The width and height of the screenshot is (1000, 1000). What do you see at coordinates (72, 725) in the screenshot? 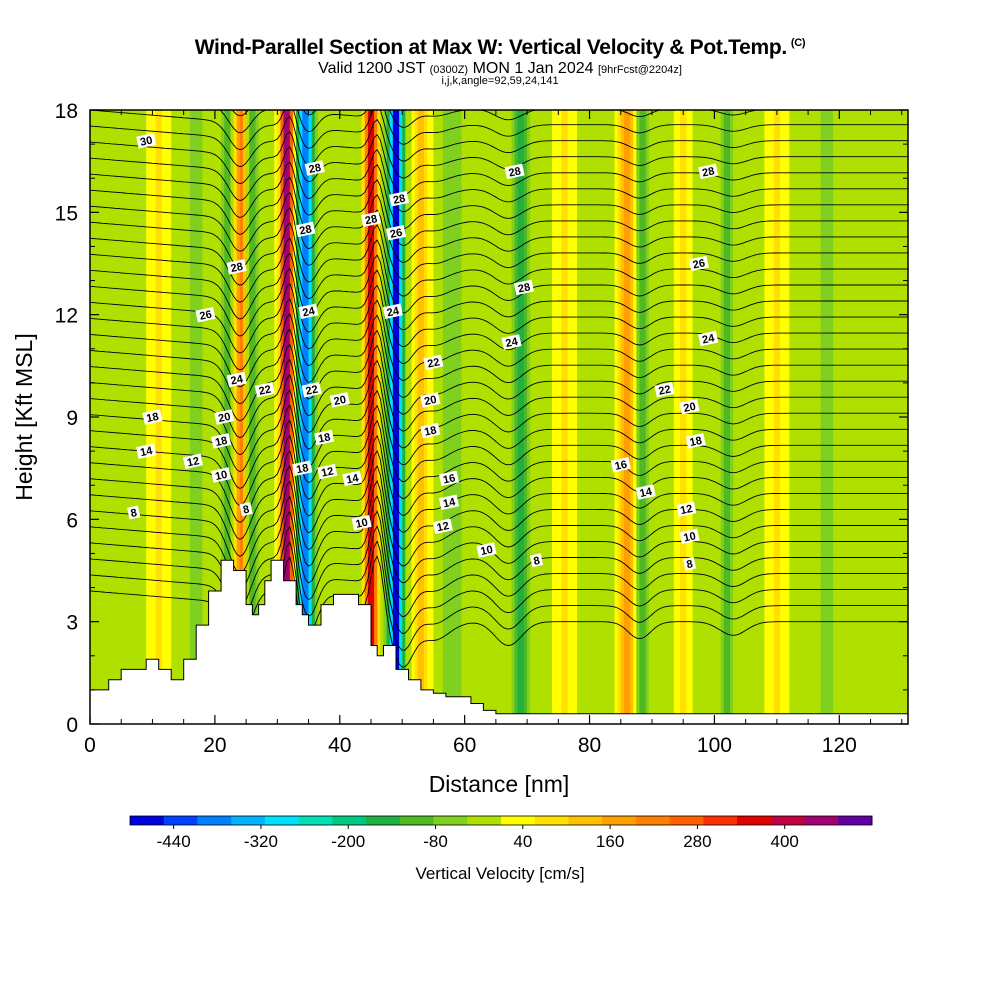
I see `y-tick-label: 0` at bounding box center [72, 725].